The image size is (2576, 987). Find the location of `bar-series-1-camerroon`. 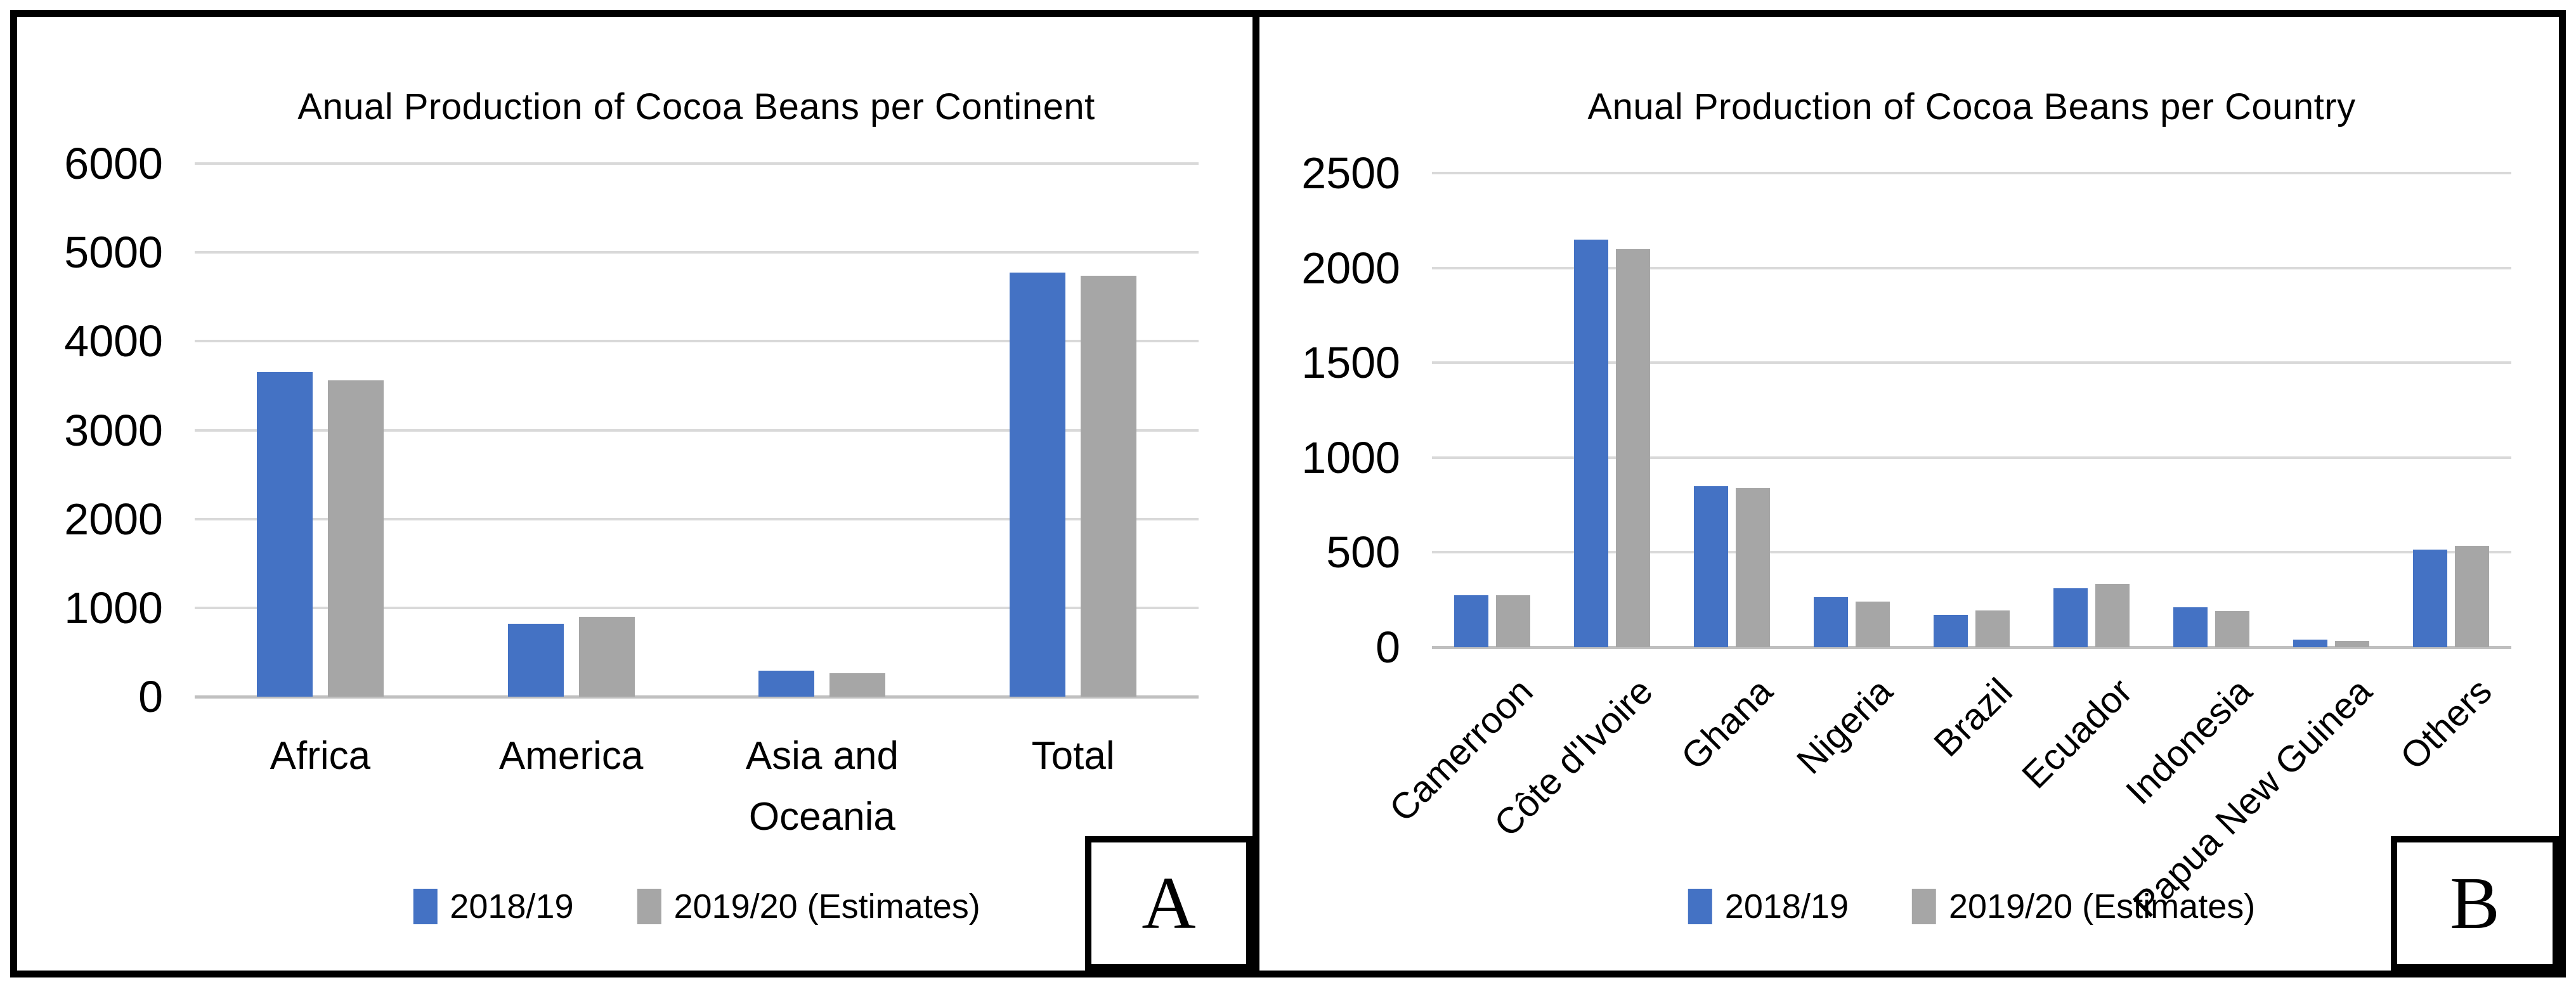

bar-series-1-camerroon is located at coordinates (1513, 621).